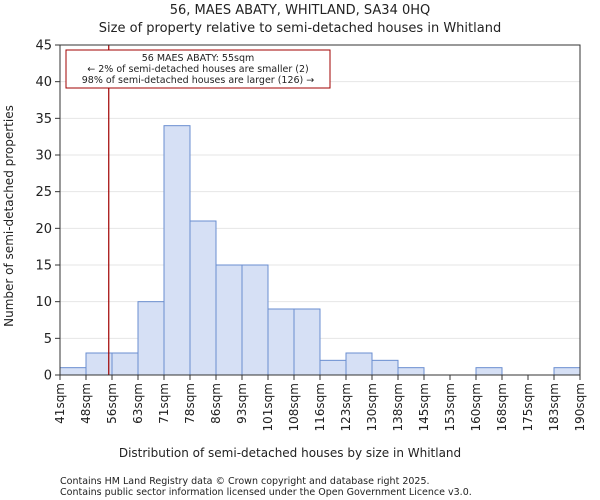  I want to click on x-tick-label: 108sqm, so click(294, 407).